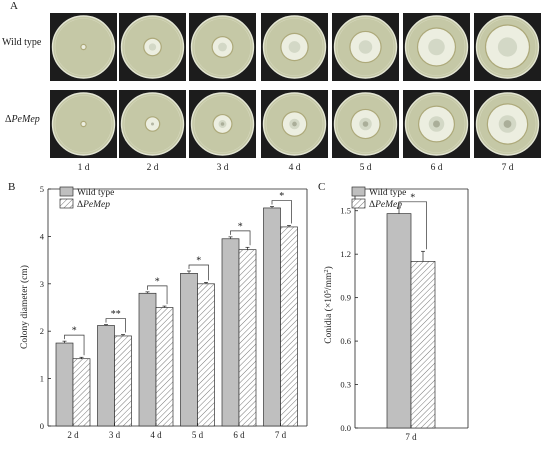  What do you see at coordinates (387, 193) in the screenshot?
I see `legend-label: Wild type` at bounding box center [387, 193].